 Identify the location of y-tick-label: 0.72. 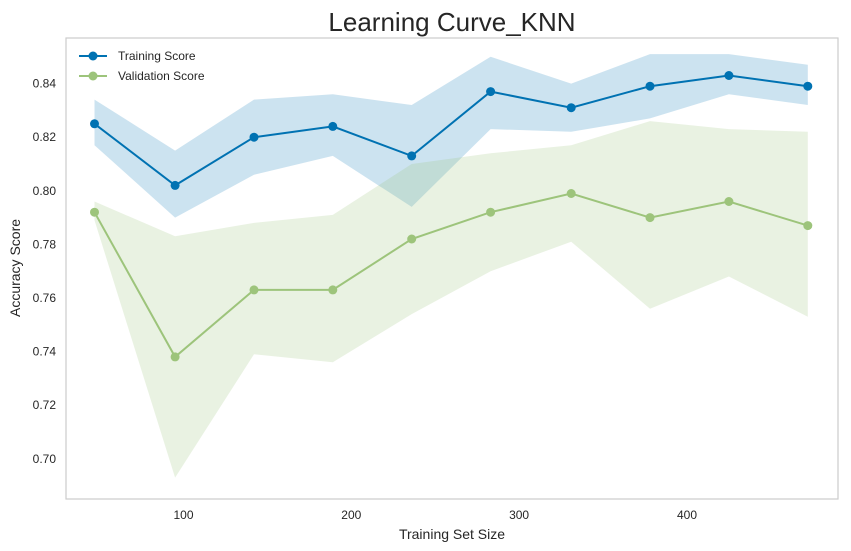
(45, 405).